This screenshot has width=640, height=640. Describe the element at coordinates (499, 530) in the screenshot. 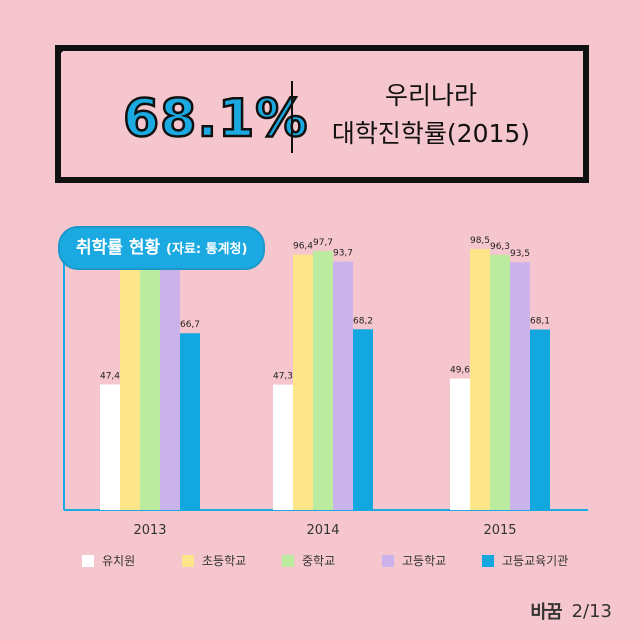

I see `x-tick-label: 2015` at that location.